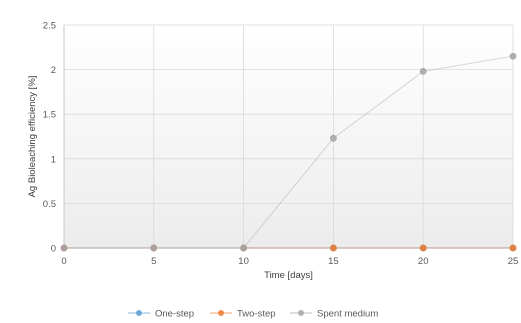 This screenshot has height=323, width=521. I want to click on y-tick-label: 2.5, so click(49, 26).